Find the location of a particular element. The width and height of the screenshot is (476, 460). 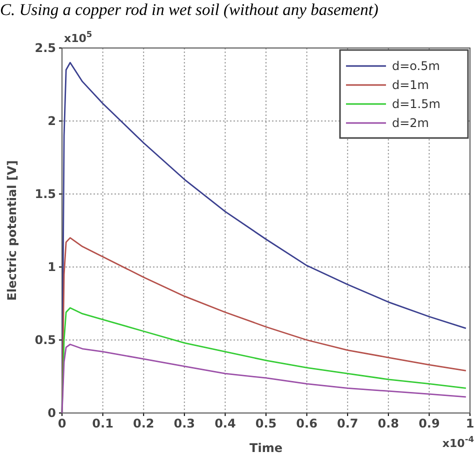

y-tick-label: 2.5 is located at coordinates (45, 47).